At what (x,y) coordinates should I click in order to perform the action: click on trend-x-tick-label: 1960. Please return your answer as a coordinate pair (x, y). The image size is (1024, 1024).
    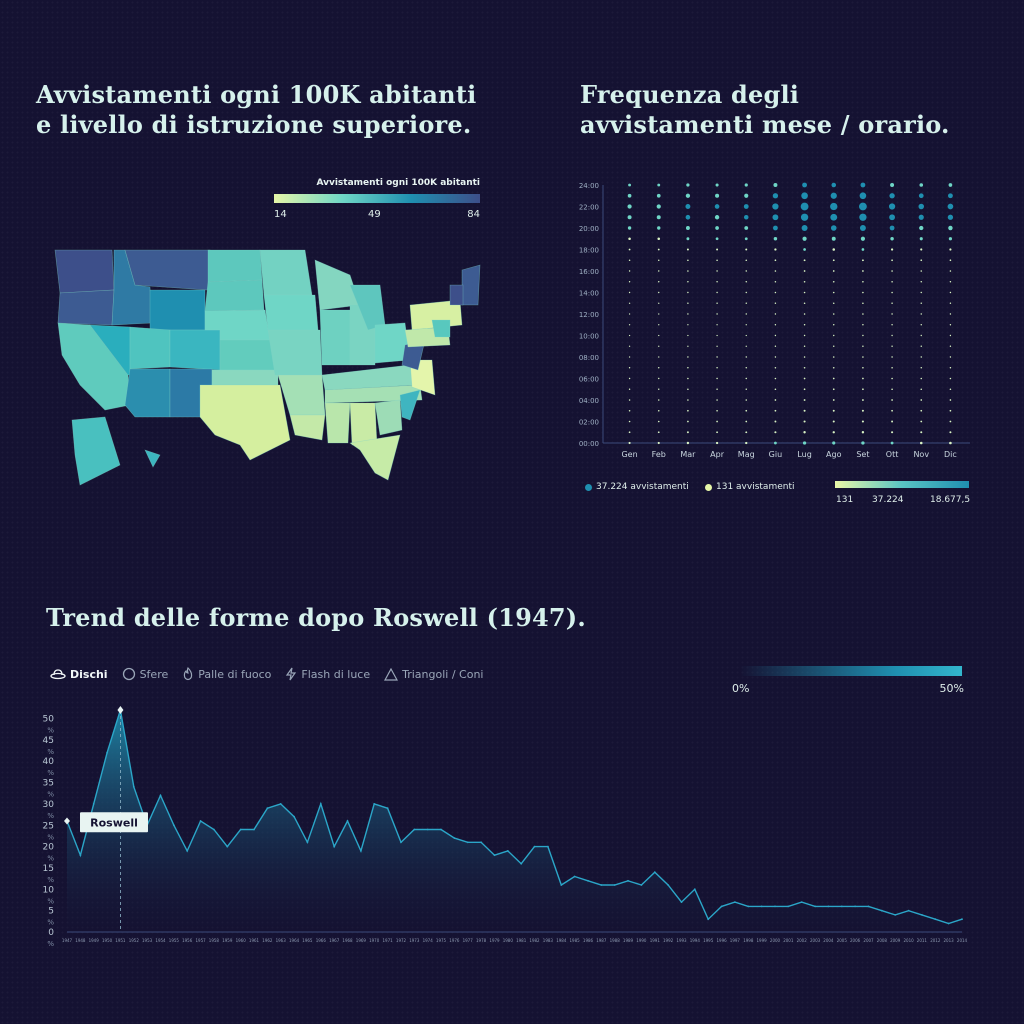
    Looking at the image, I should click on (241, 940).